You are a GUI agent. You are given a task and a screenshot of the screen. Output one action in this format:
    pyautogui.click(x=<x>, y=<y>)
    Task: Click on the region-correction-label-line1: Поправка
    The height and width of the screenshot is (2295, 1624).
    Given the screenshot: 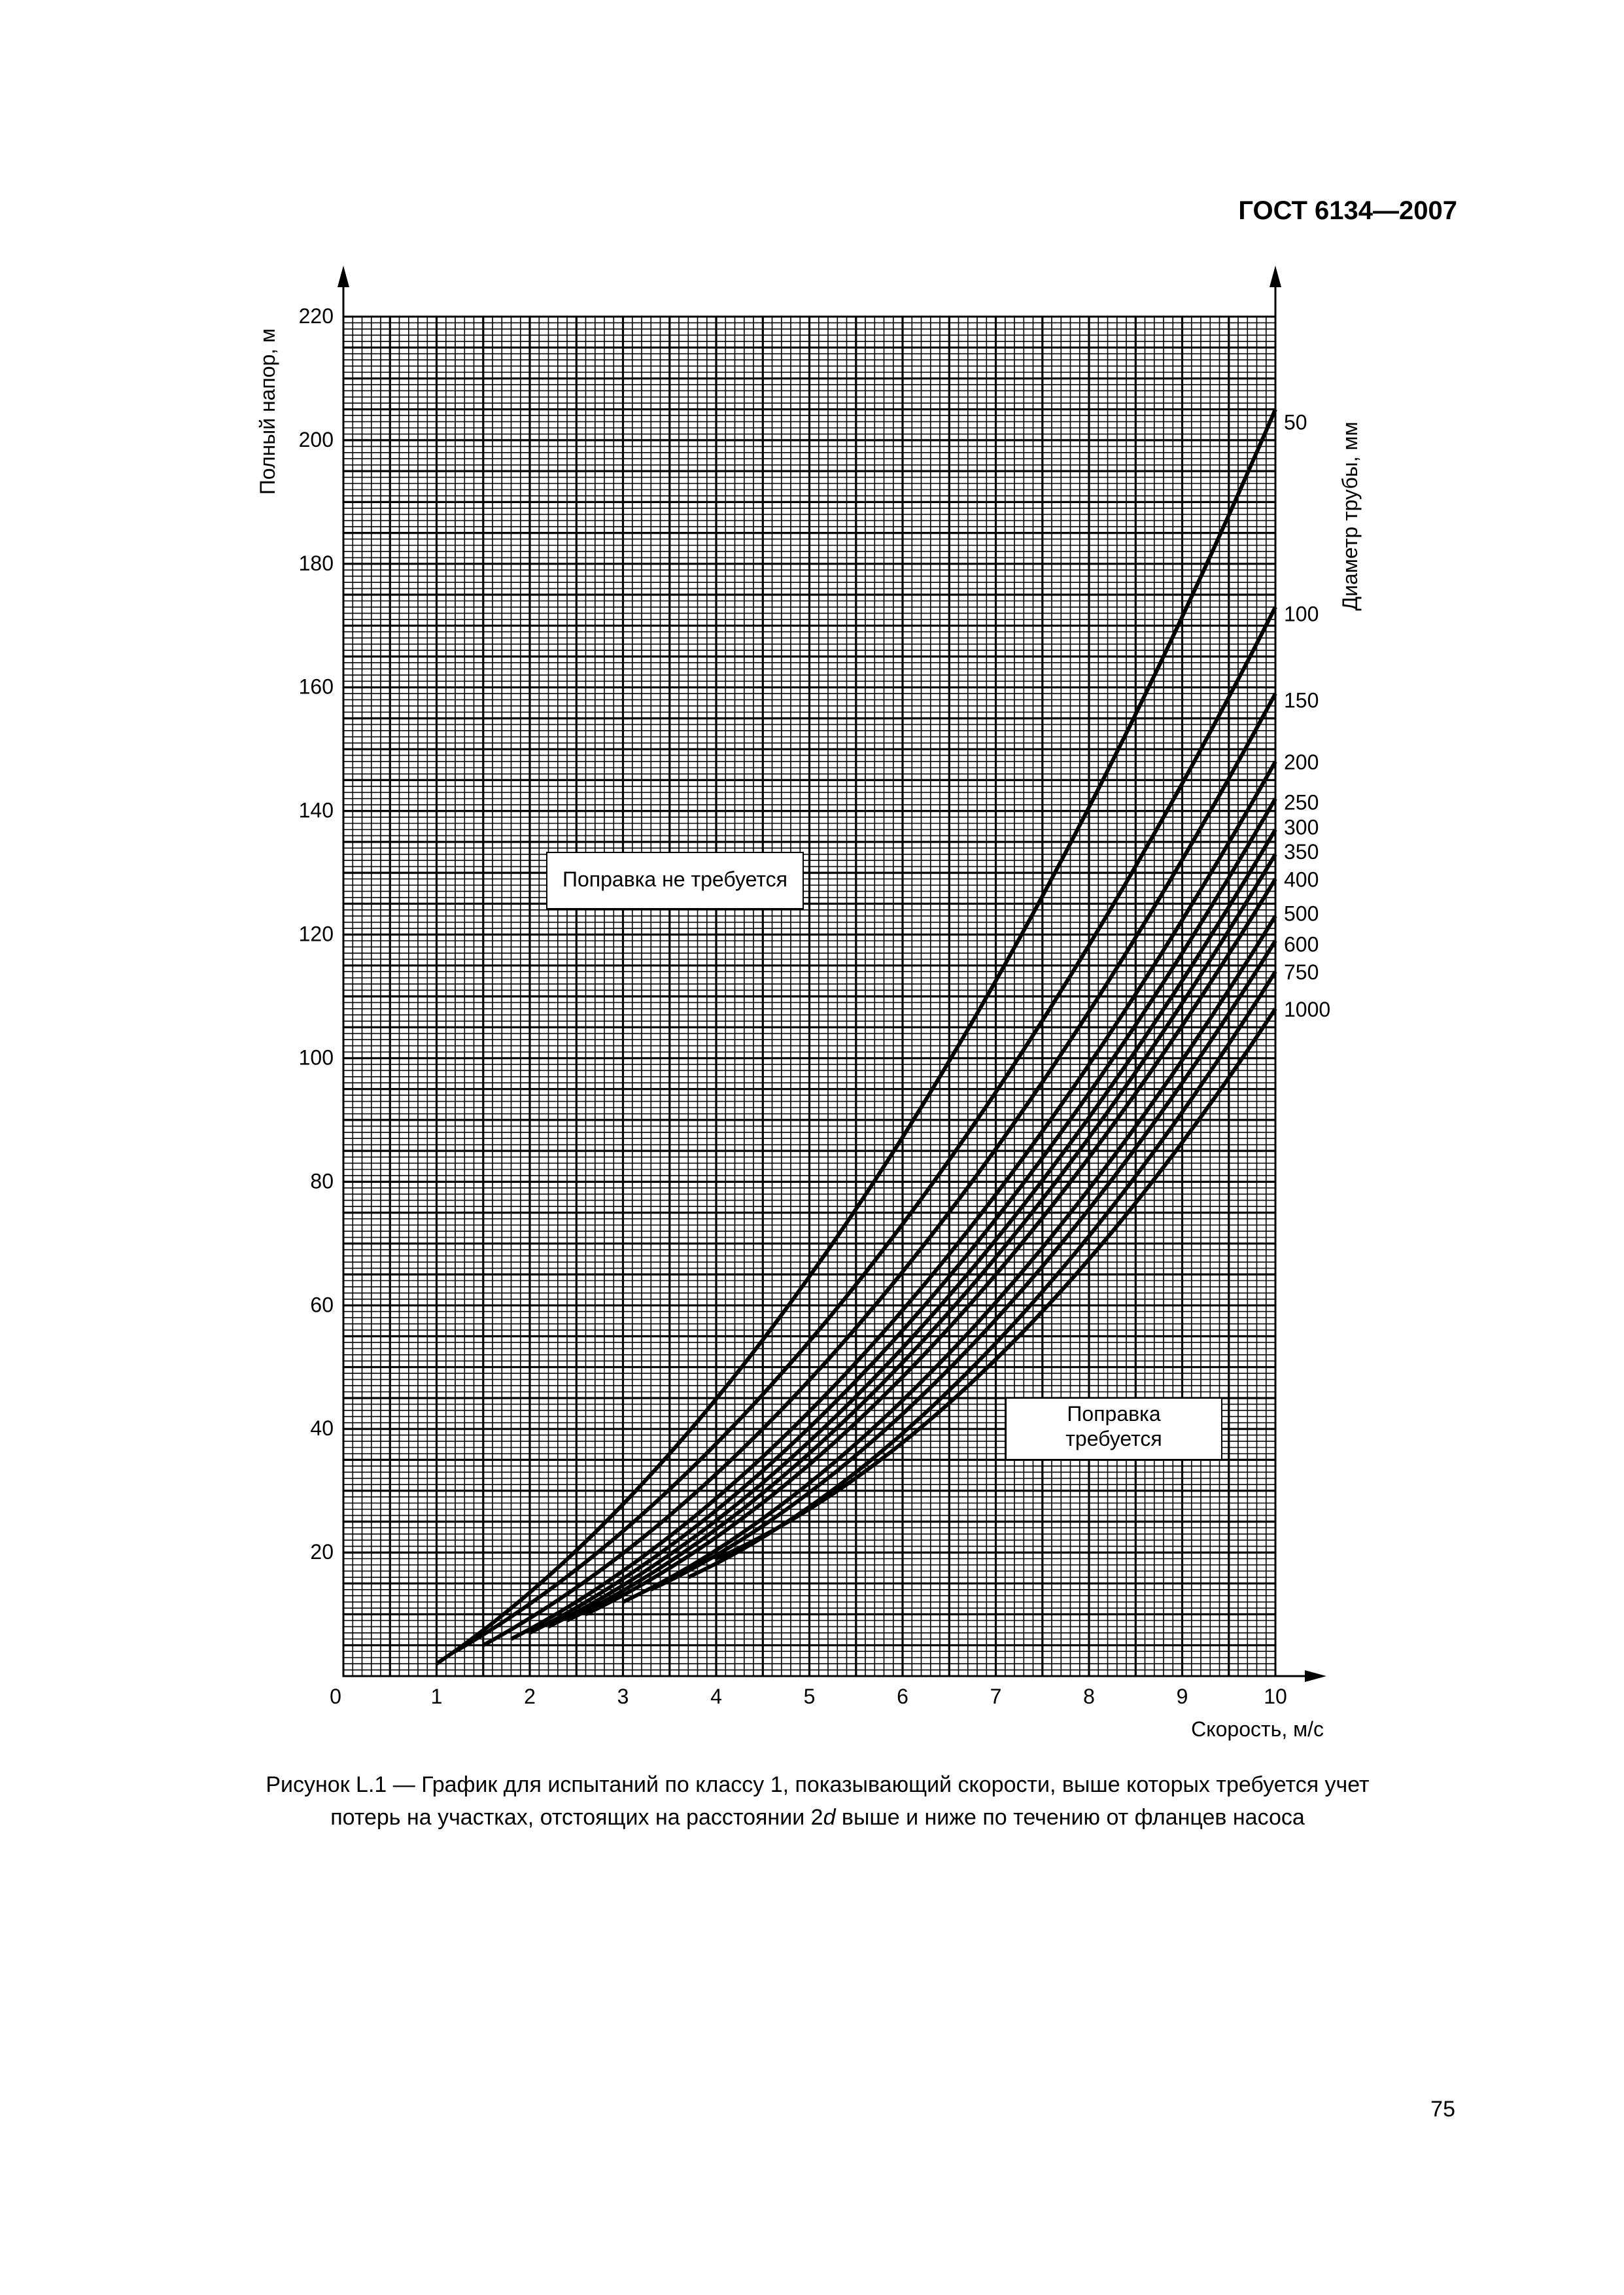 What is the action you would take?
    pyautogui.click(x=1114, y=1414)
    